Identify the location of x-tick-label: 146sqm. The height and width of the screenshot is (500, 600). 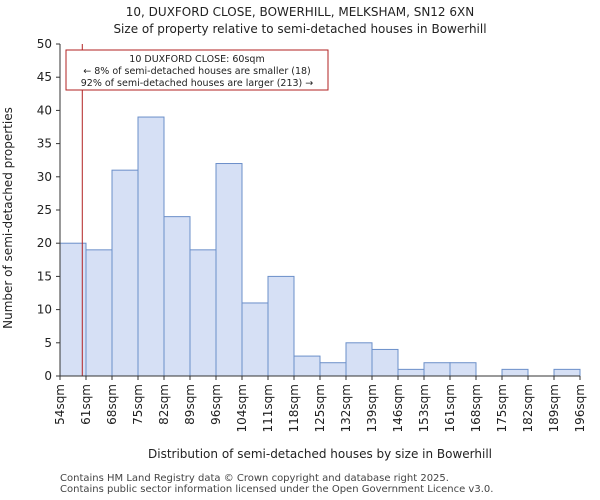
(398, 408).